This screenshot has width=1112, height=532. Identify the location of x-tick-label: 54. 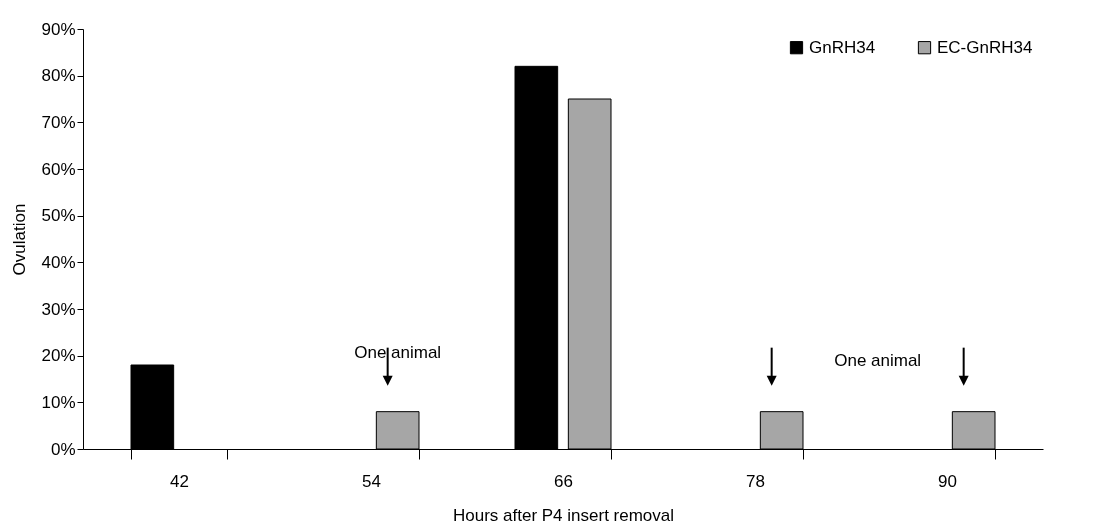
(371, 481).